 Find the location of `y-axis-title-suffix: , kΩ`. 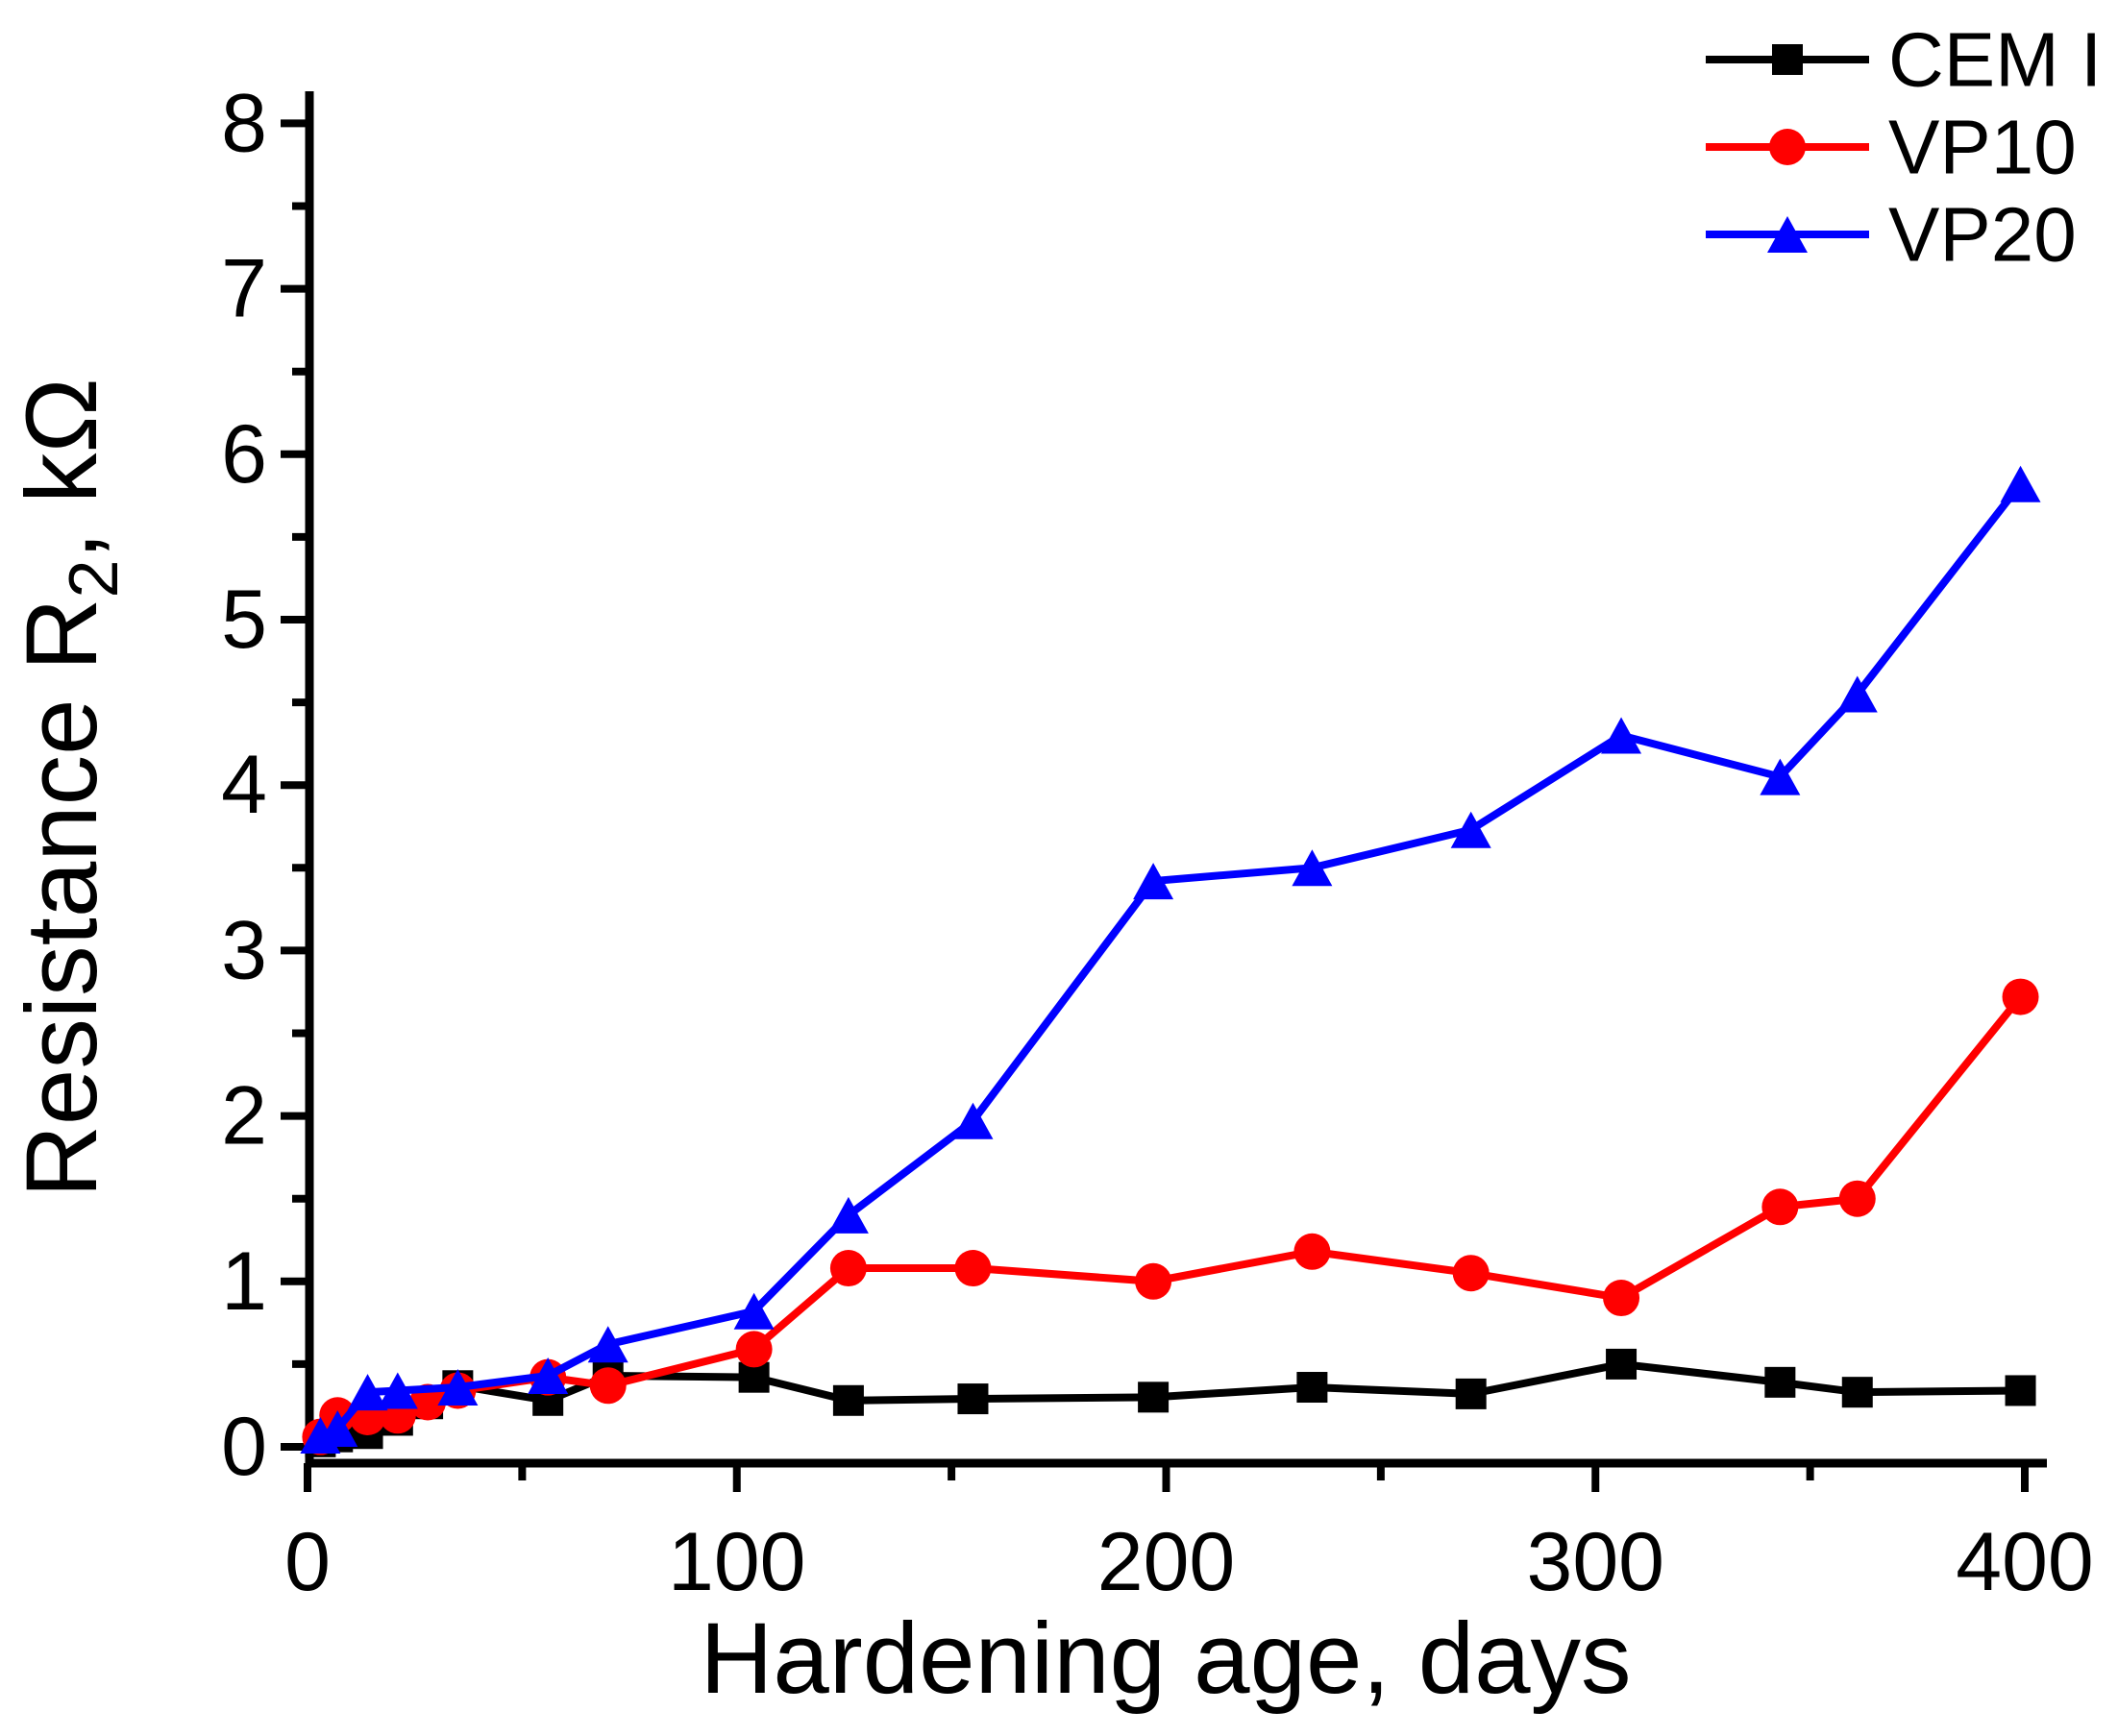

y-axis-title-suffix: , kΩ is located at coordinates (62, 468).